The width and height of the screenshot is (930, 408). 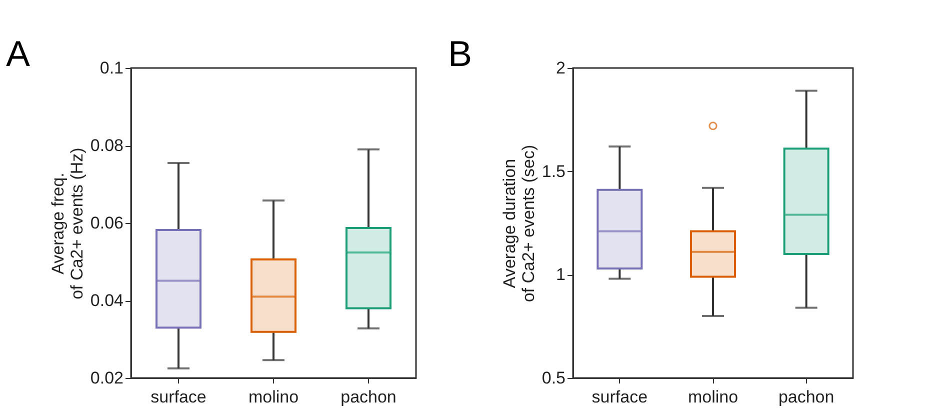 I want to click on y-tick-label: 1.5, so click(x=554, y=171).